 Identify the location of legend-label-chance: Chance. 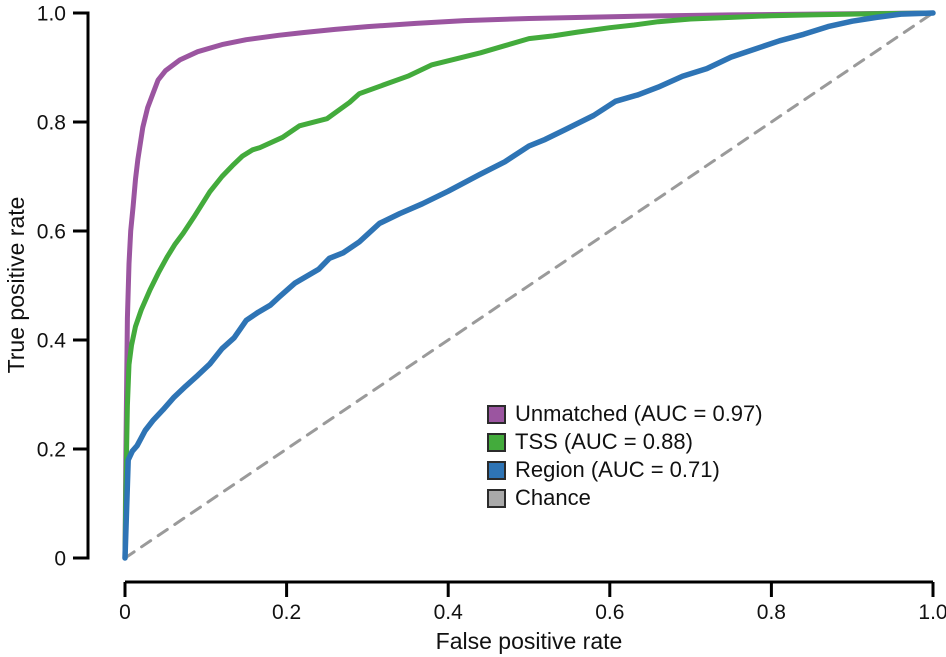
(553, 497).